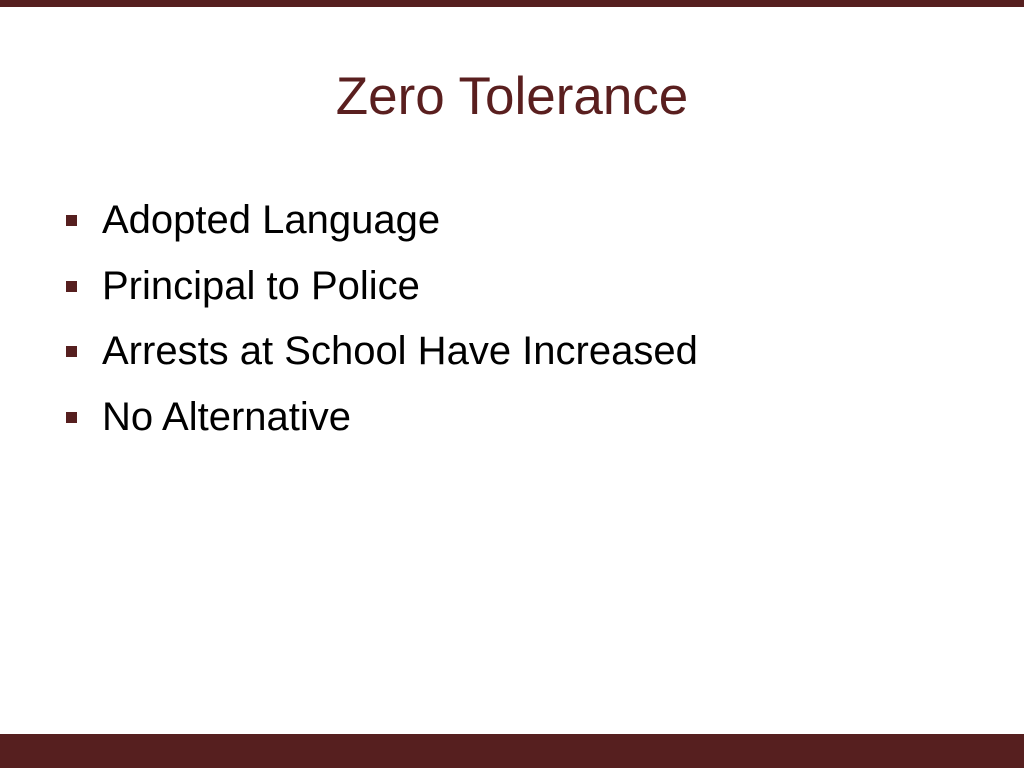 This screenshot has width=1024, height=768. Describe the element at coordinates (512, 96) in the screenshot. I see `slide-title: Zero Tolerance` at that location.